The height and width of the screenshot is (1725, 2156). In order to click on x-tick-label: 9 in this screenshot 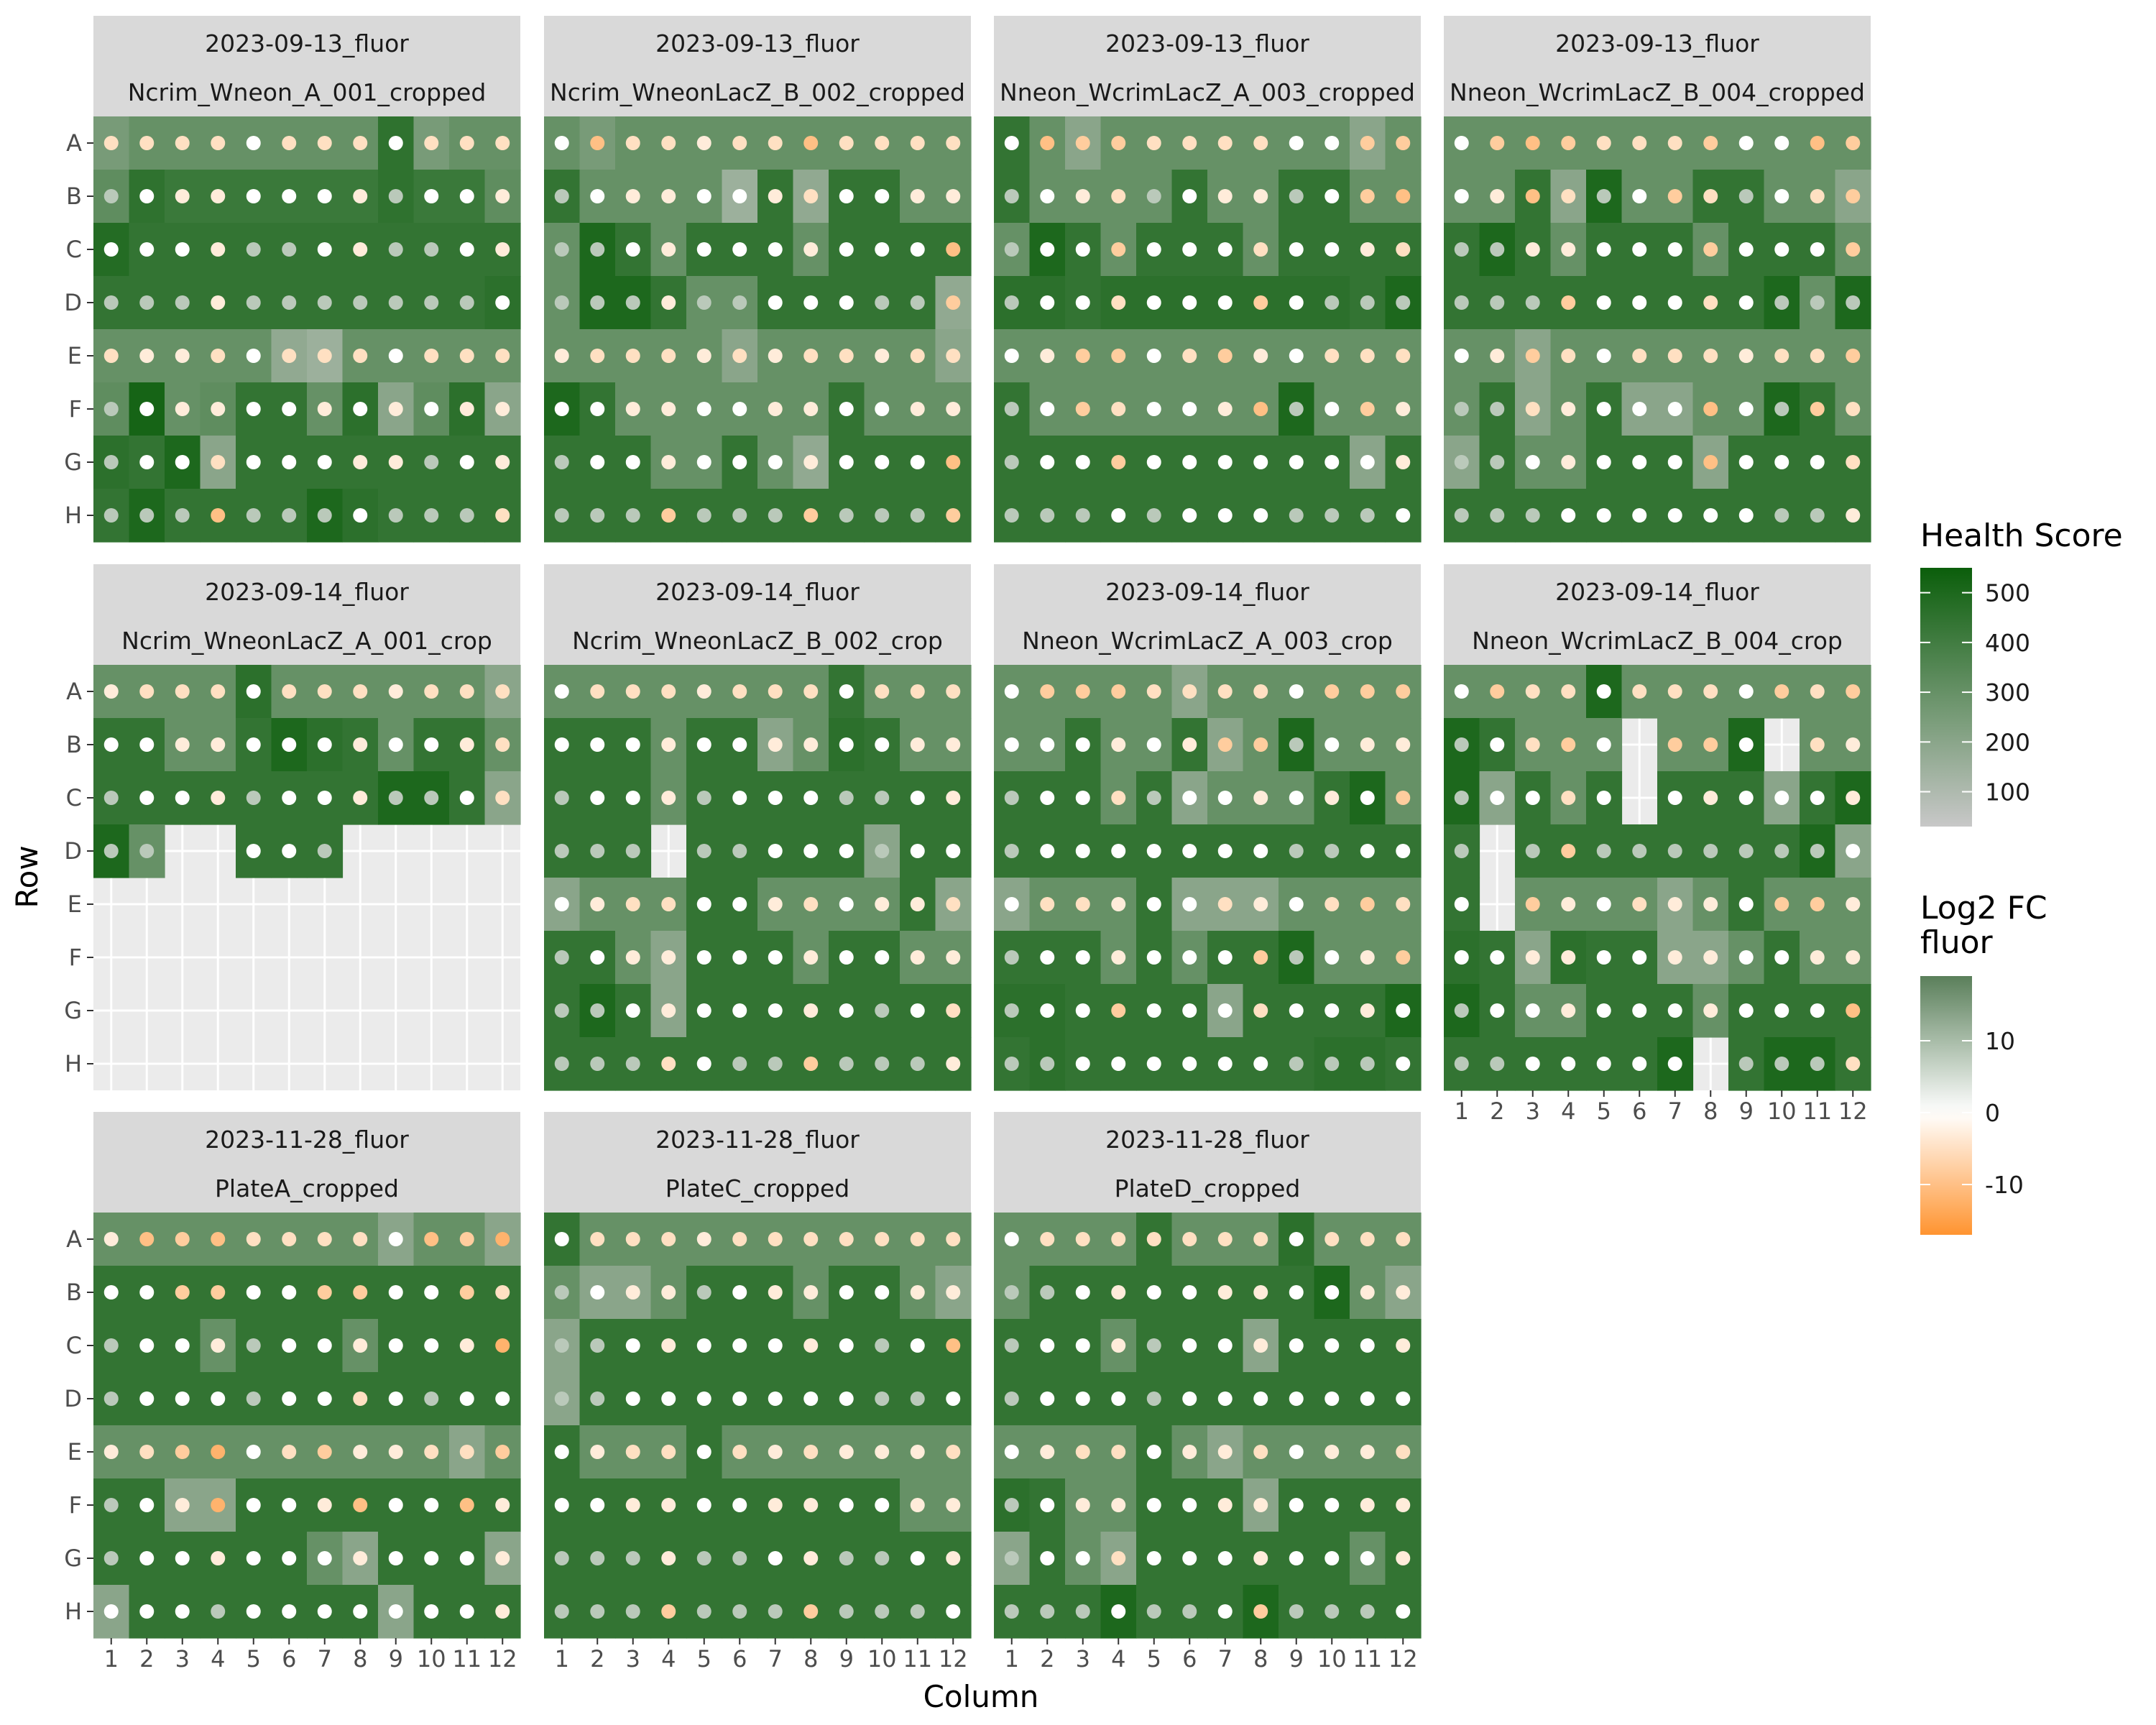, I will do `click(1746, 1111)`.